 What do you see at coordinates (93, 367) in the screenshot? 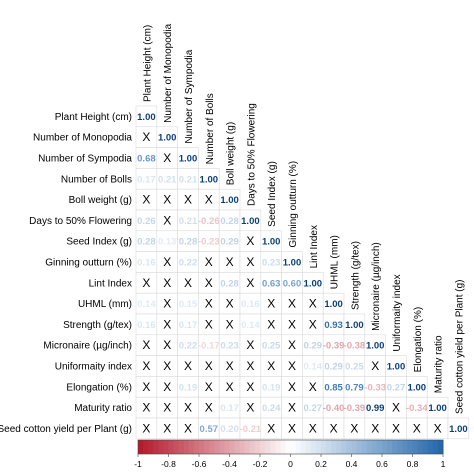
I see `row-label: Uniformaity index` at bounding box center [93, 367].